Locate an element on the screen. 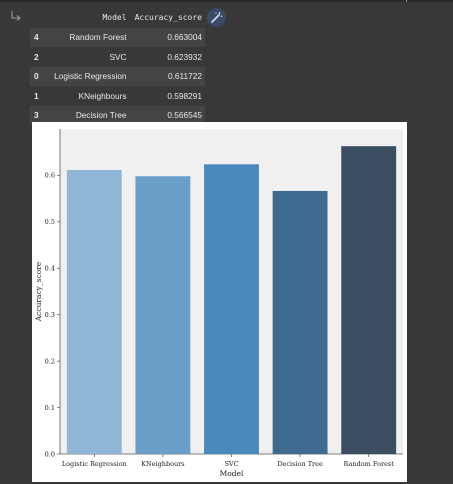 The image size is (453, 484). table-row: 3 Decision Tree 0.566545 is located at coordinates (117, 115).